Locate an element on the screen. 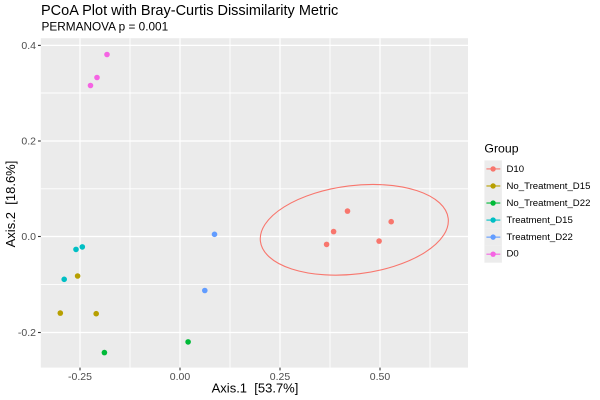 This screenshot has width=600, height=400. svg-text: 0.0 is located at coordinates (28, 237).